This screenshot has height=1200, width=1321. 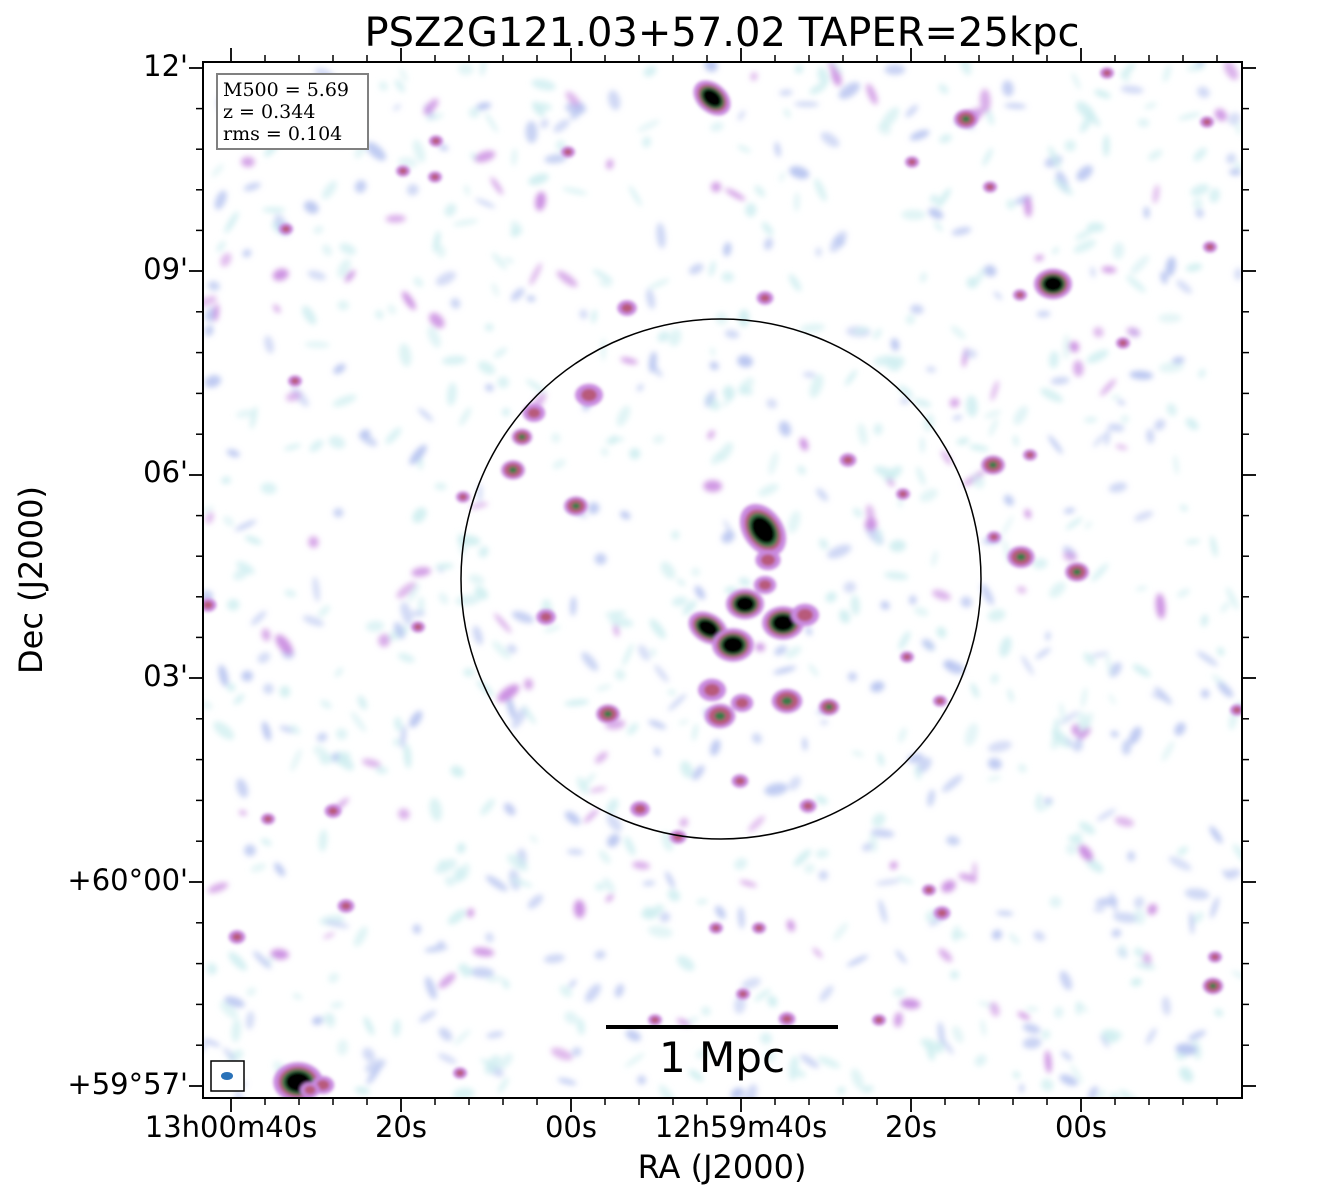 I want to click on x-tick-label: 13h00m40s, so click(x=231, y=1127).